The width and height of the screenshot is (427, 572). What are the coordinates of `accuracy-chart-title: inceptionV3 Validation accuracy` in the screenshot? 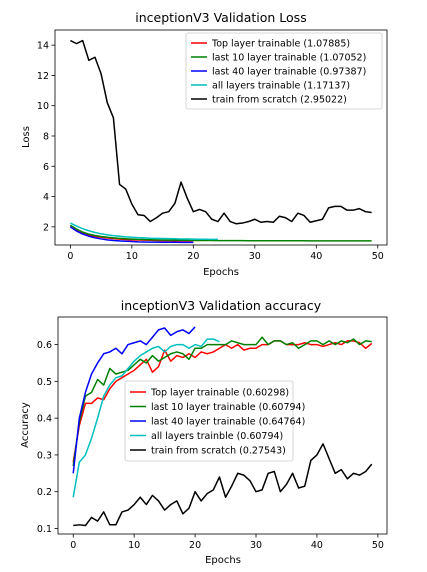 It's located at (221, 305).